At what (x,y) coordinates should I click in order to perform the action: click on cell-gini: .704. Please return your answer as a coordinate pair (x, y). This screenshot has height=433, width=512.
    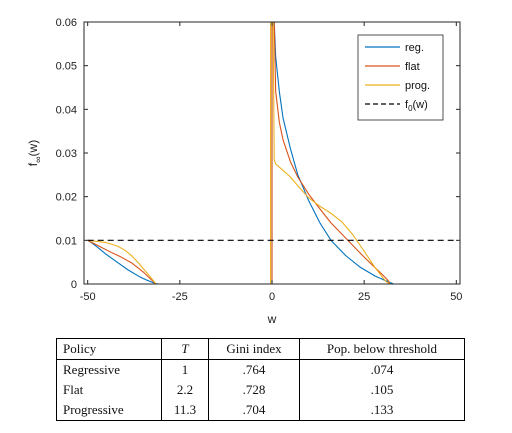
    Looking at the image, I should click on (254, 410).